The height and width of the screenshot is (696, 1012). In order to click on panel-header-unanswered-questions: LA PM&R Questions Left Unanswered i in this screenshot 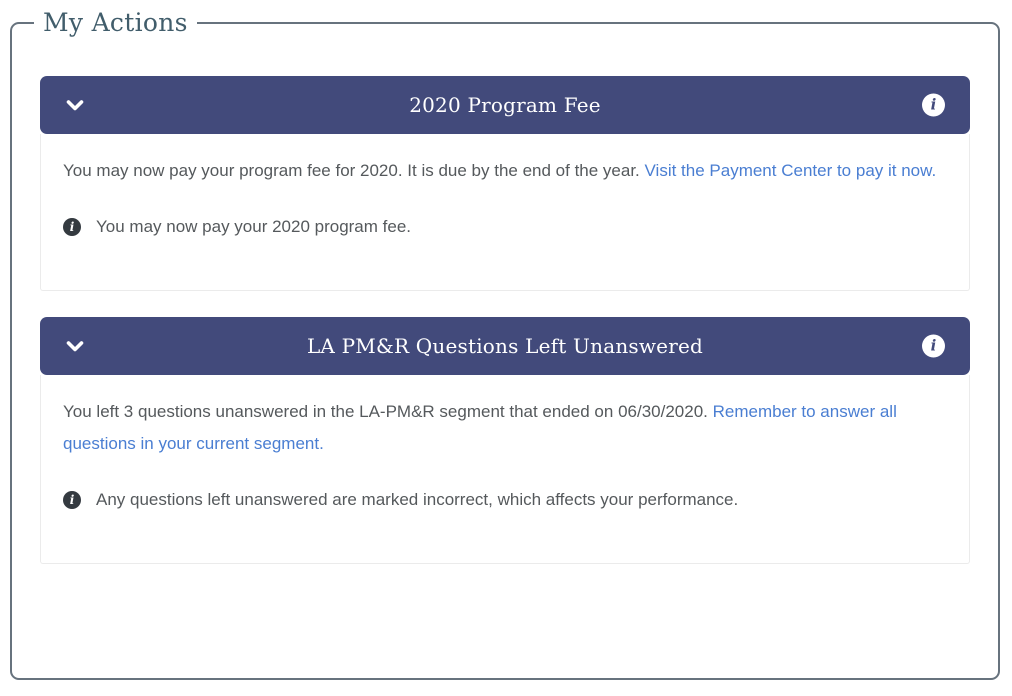, I will do `click(505, 346)`.